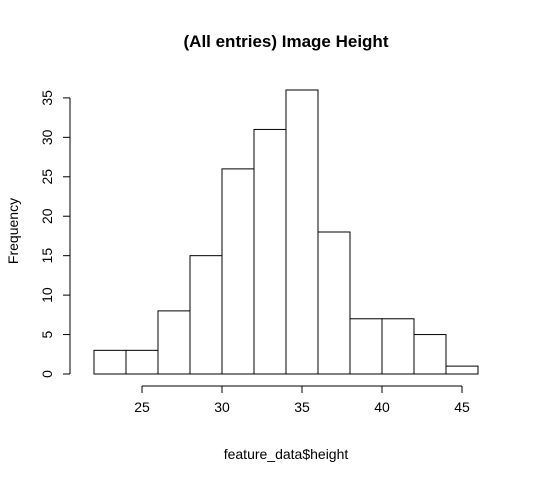 The height and width of the screenshot is (484, 534). I want to click on y-tick-label: 5, so click(47, 334).